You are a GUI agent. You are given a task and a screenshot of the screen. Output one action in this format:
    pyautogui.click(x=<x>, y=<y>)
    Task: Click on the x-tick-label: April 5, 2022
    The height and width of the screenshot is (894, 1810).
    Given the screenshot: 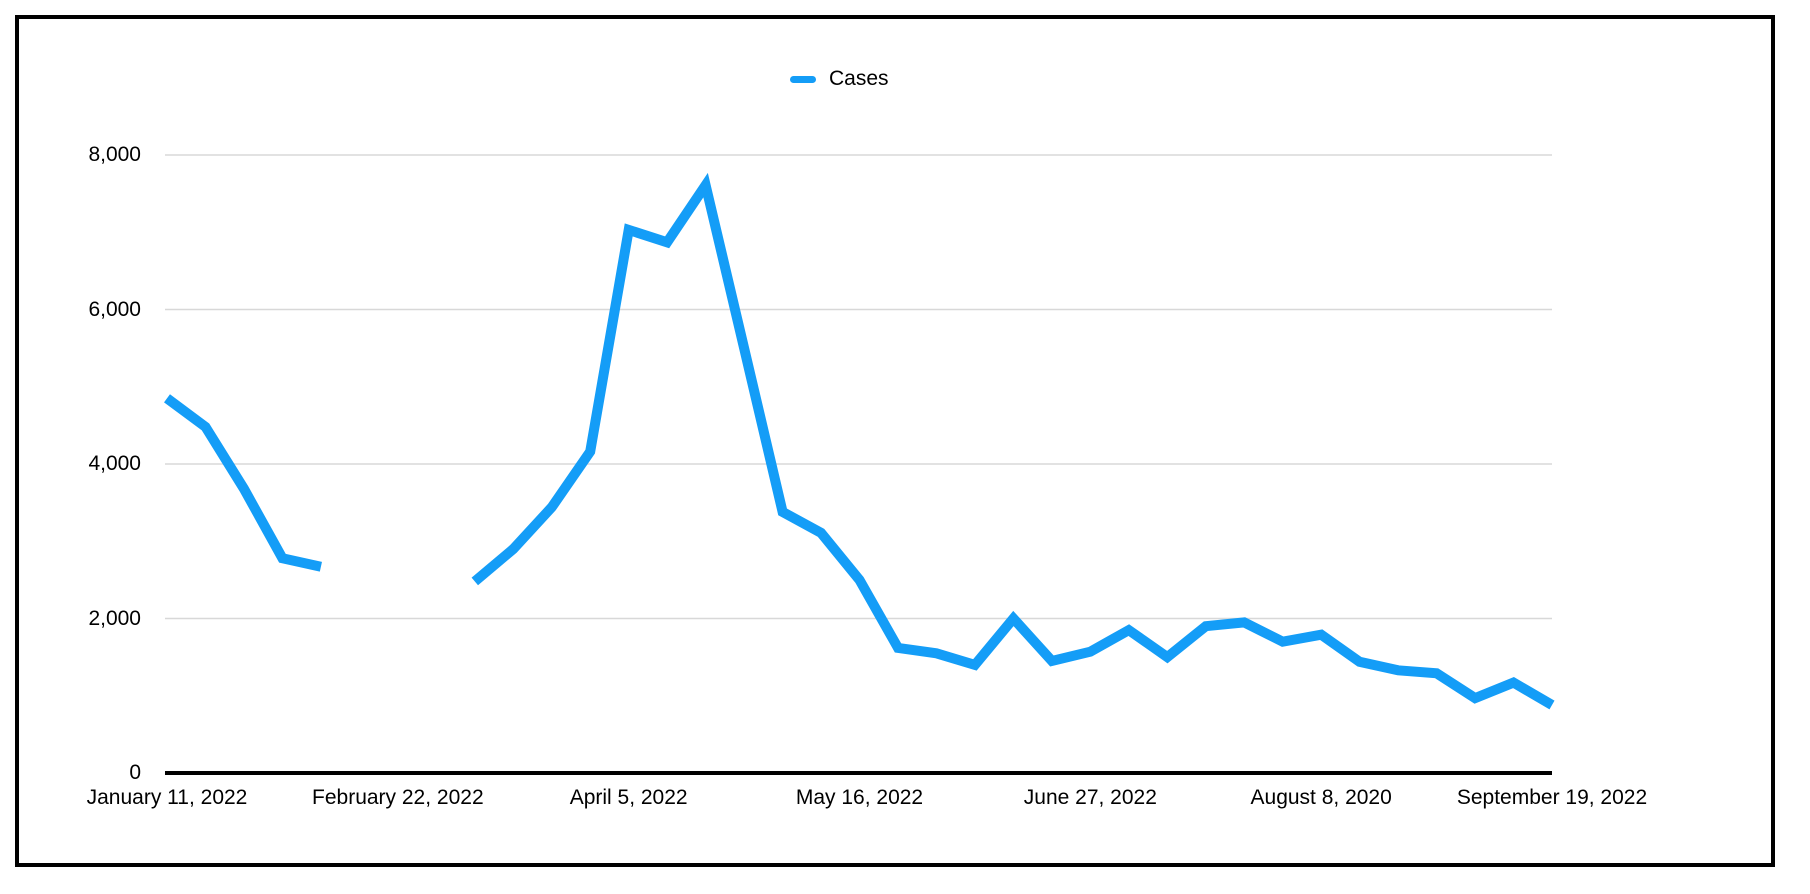 What is the action you would take?
    pyautogui.click(x=628, y=797)
    